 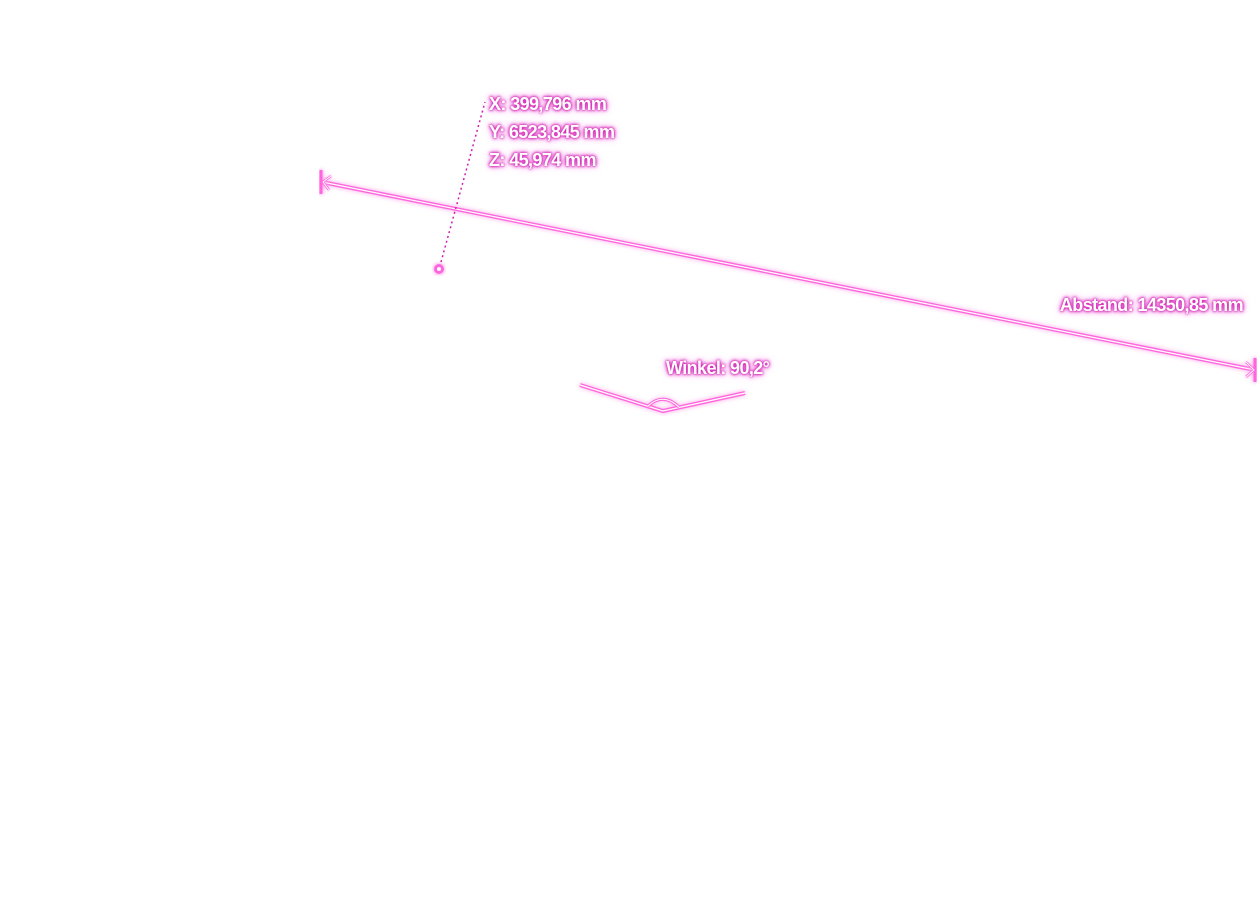 I want to click on distance-start-arrow-icon, so click(x=325, y=182).